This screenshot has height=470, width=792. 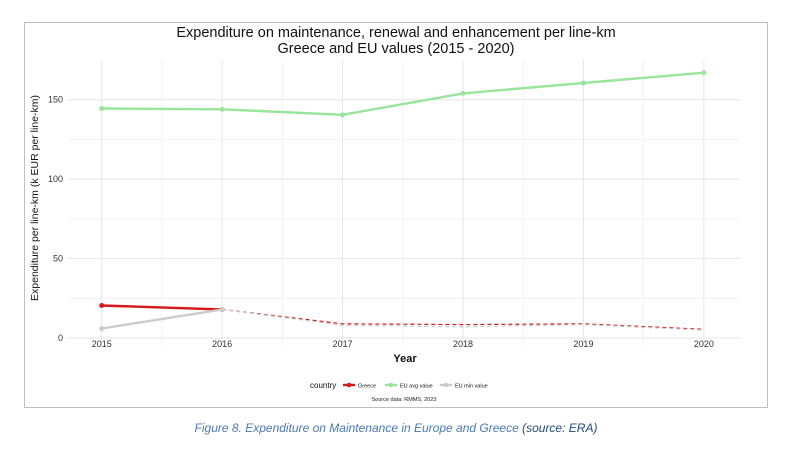 I want to click on y-tick-label: 100, so click(x=55, y=179).